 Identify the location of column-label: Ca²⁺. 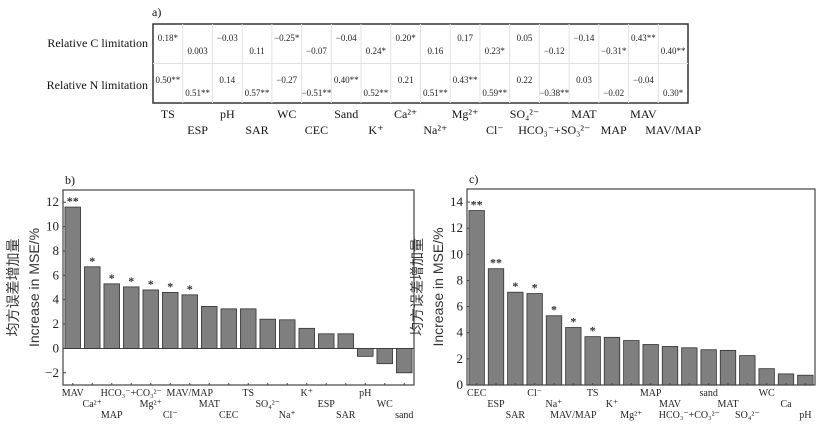
(405, 114).